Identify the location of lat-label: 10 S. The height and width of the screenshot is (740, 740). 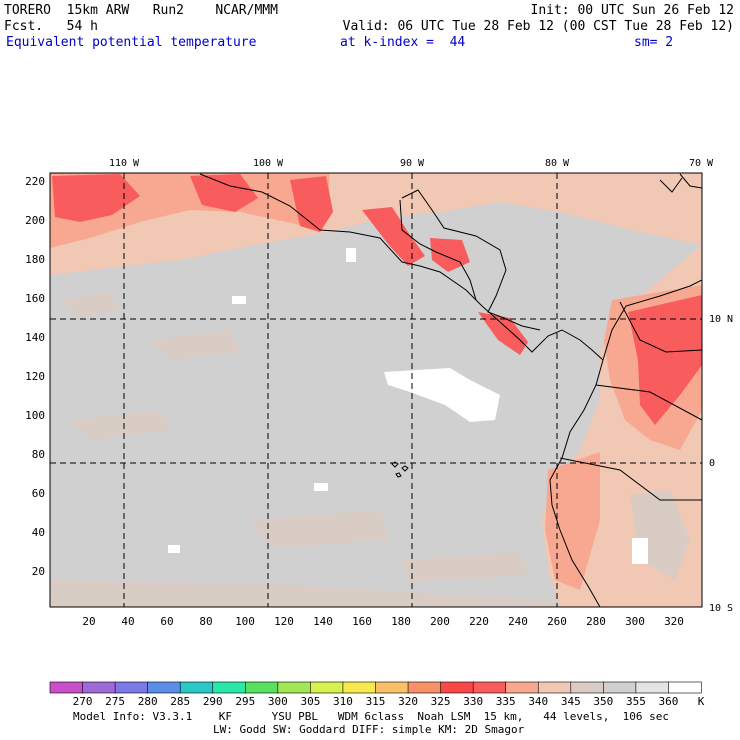
(721, 608).